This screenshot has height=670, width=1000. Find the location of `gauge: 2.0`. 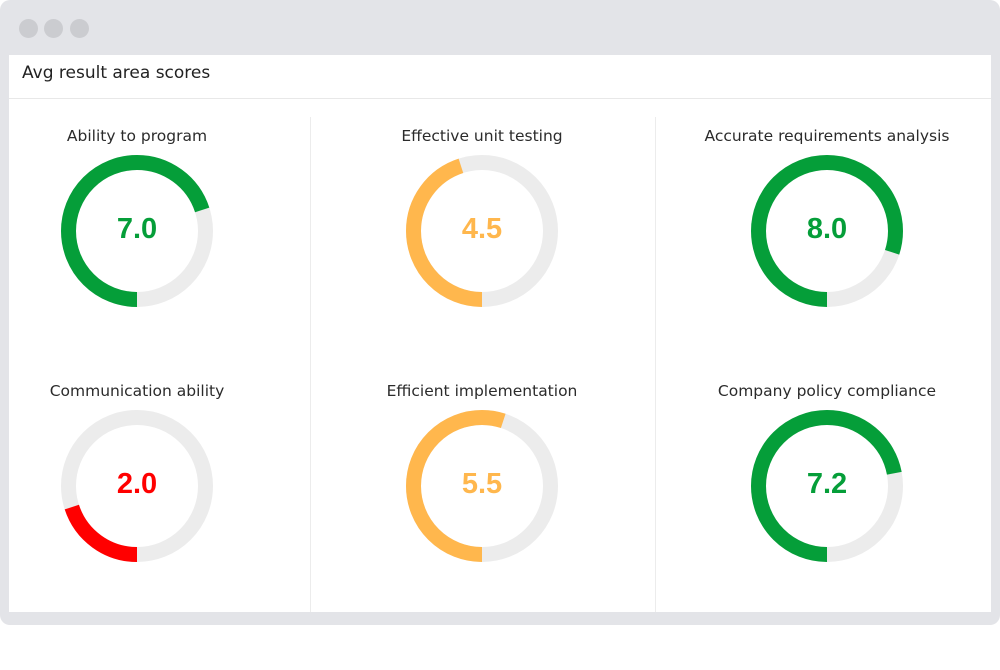

gauge: 2.0 is located at coordinates (137, 486).